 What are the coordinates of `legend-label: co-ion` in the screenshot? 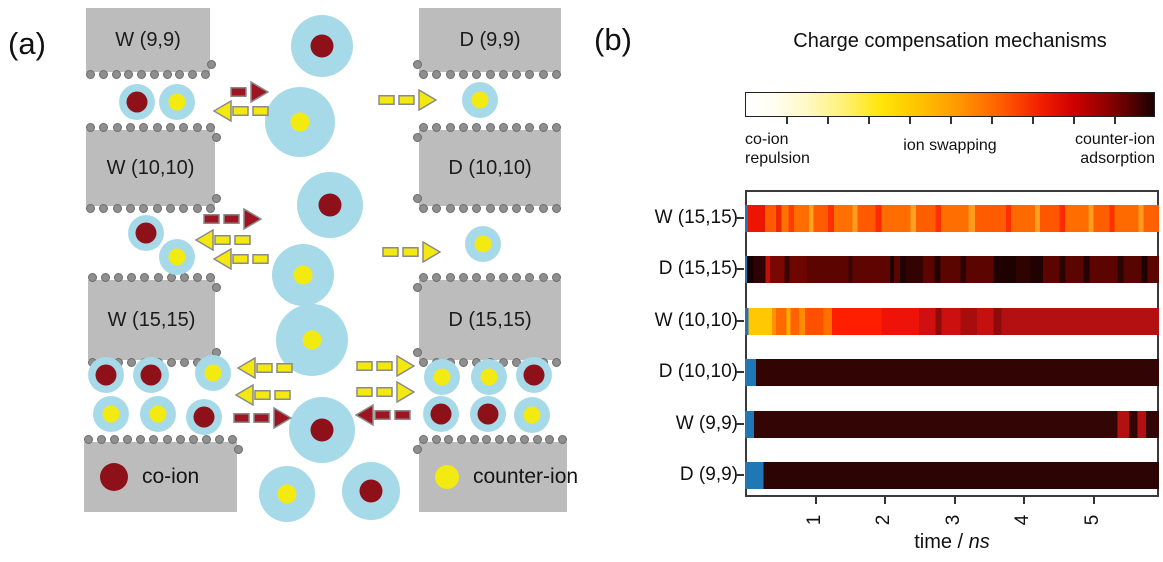 It's located at (171, 476).